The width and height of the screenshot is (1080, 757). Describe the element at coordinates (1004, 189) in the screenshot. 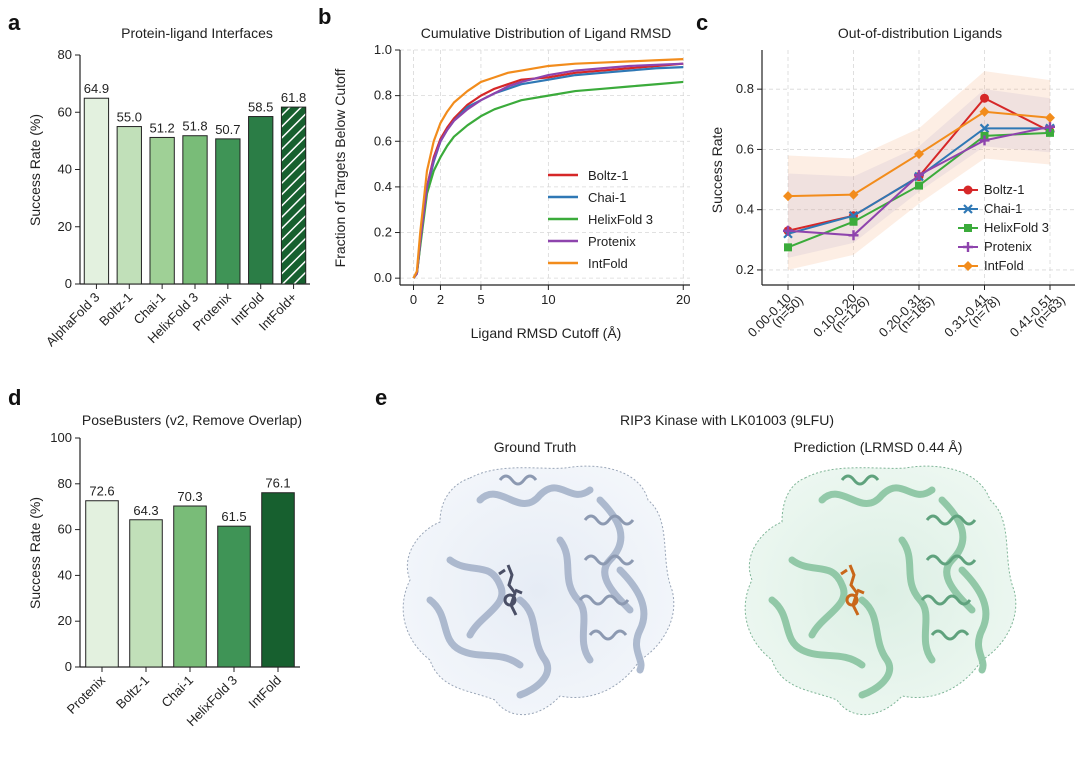

I see `chart-c-legend-label: Boltz-1` at that location.